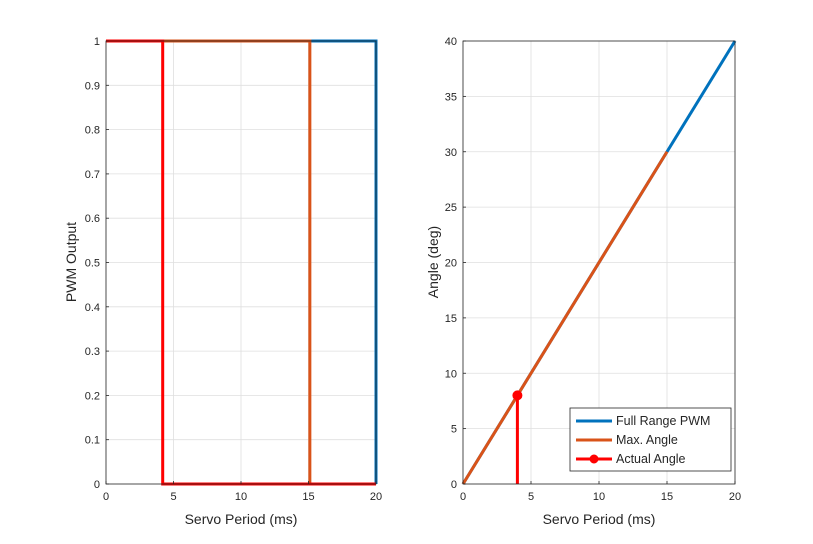 This screenshot has height=544, width=813. What do you see at coordinates (451, 97) in the screenshot?
I see `y-tick-label: 35` at bounding box center [451, 97].